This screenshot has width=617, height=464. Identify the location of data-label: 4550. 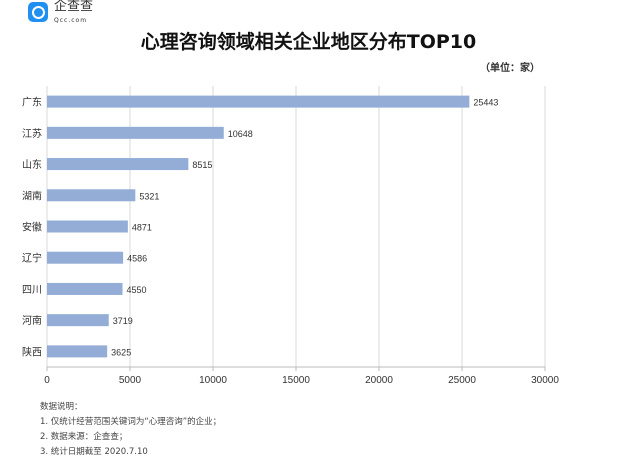
(137, 290).